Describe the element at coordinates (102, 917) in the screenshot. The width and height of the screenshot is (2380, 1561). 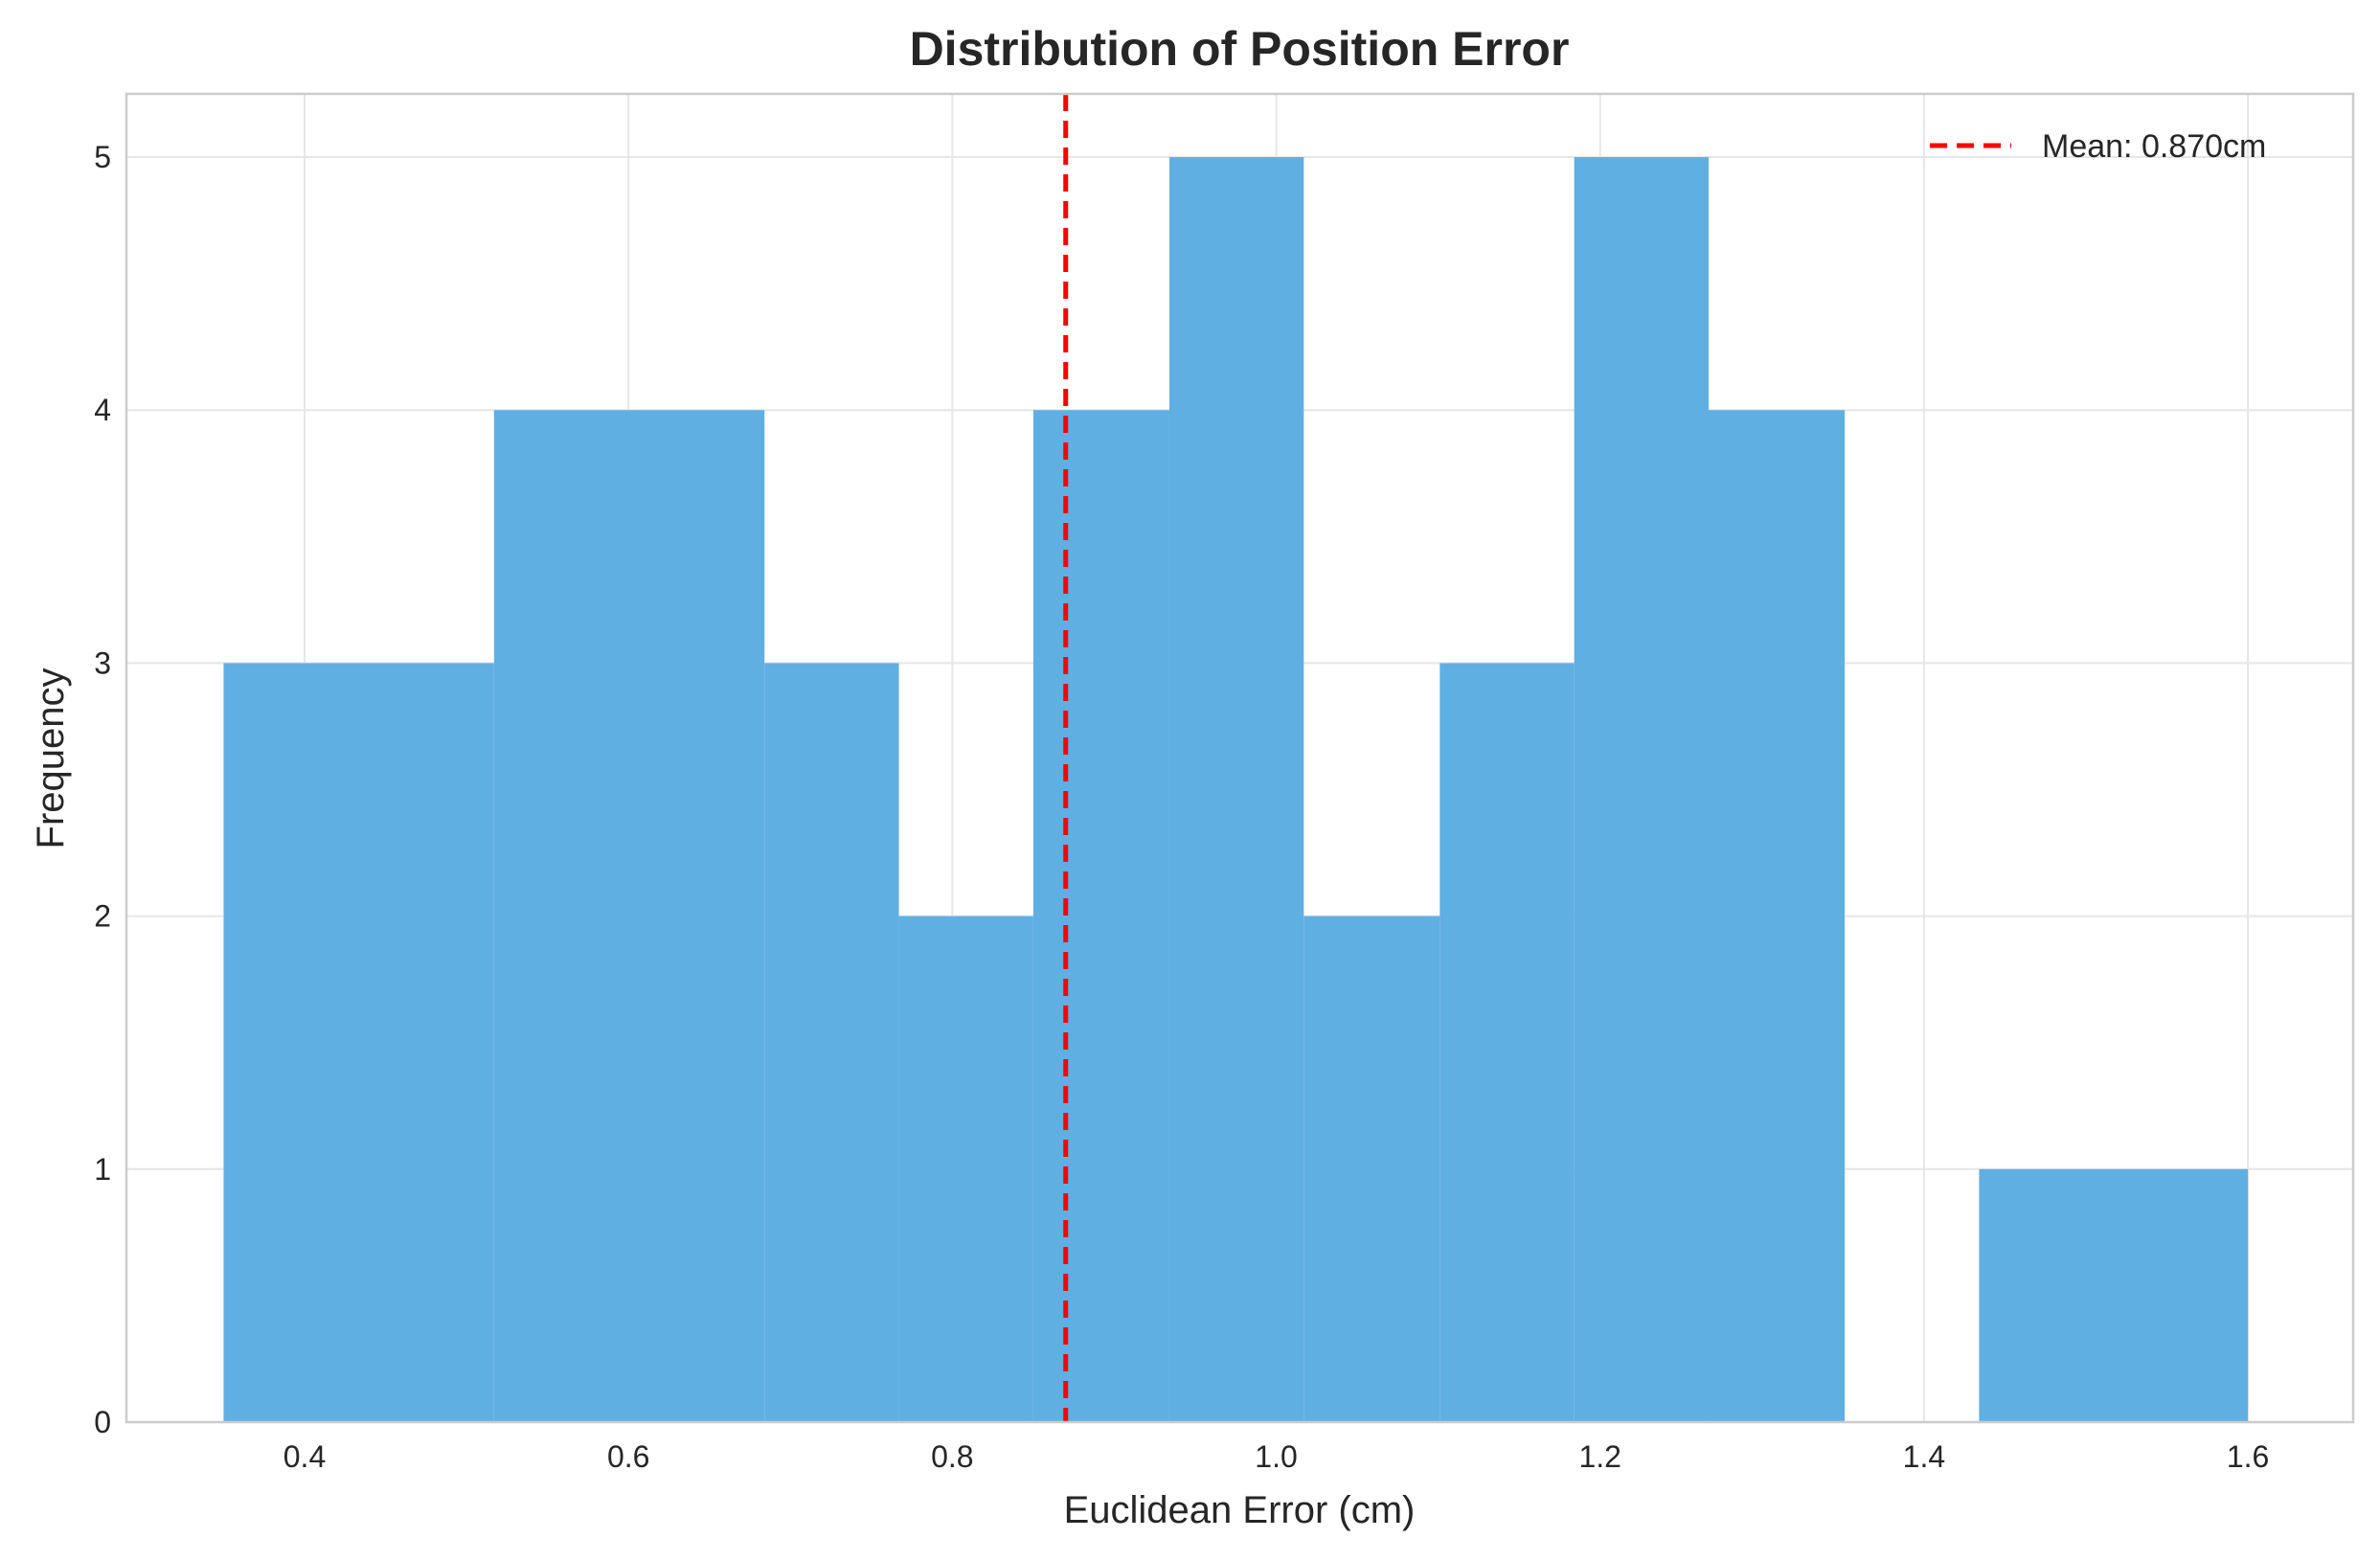
I see `y-tick-label-2: 2` at that location.